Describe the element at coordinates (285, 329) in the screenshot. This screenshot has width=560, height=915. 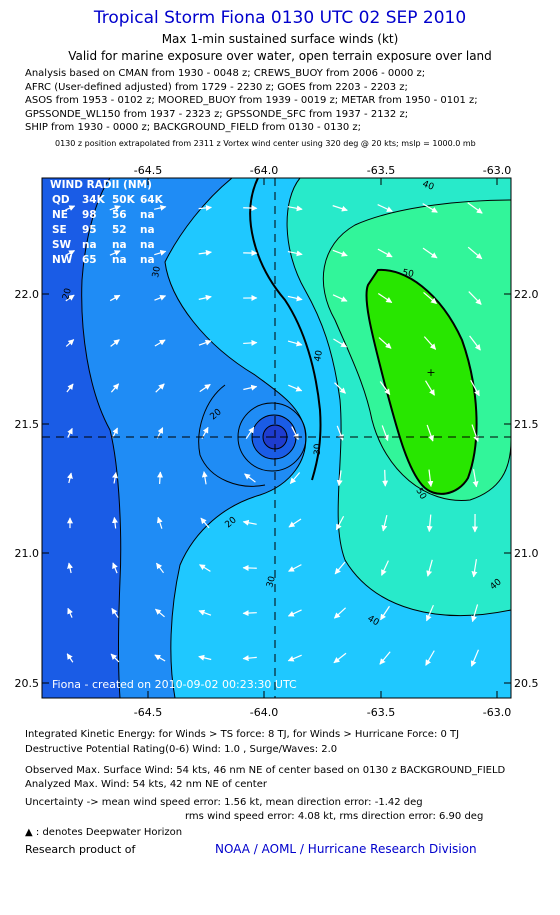
I see `contour-line-34kt` at that location.